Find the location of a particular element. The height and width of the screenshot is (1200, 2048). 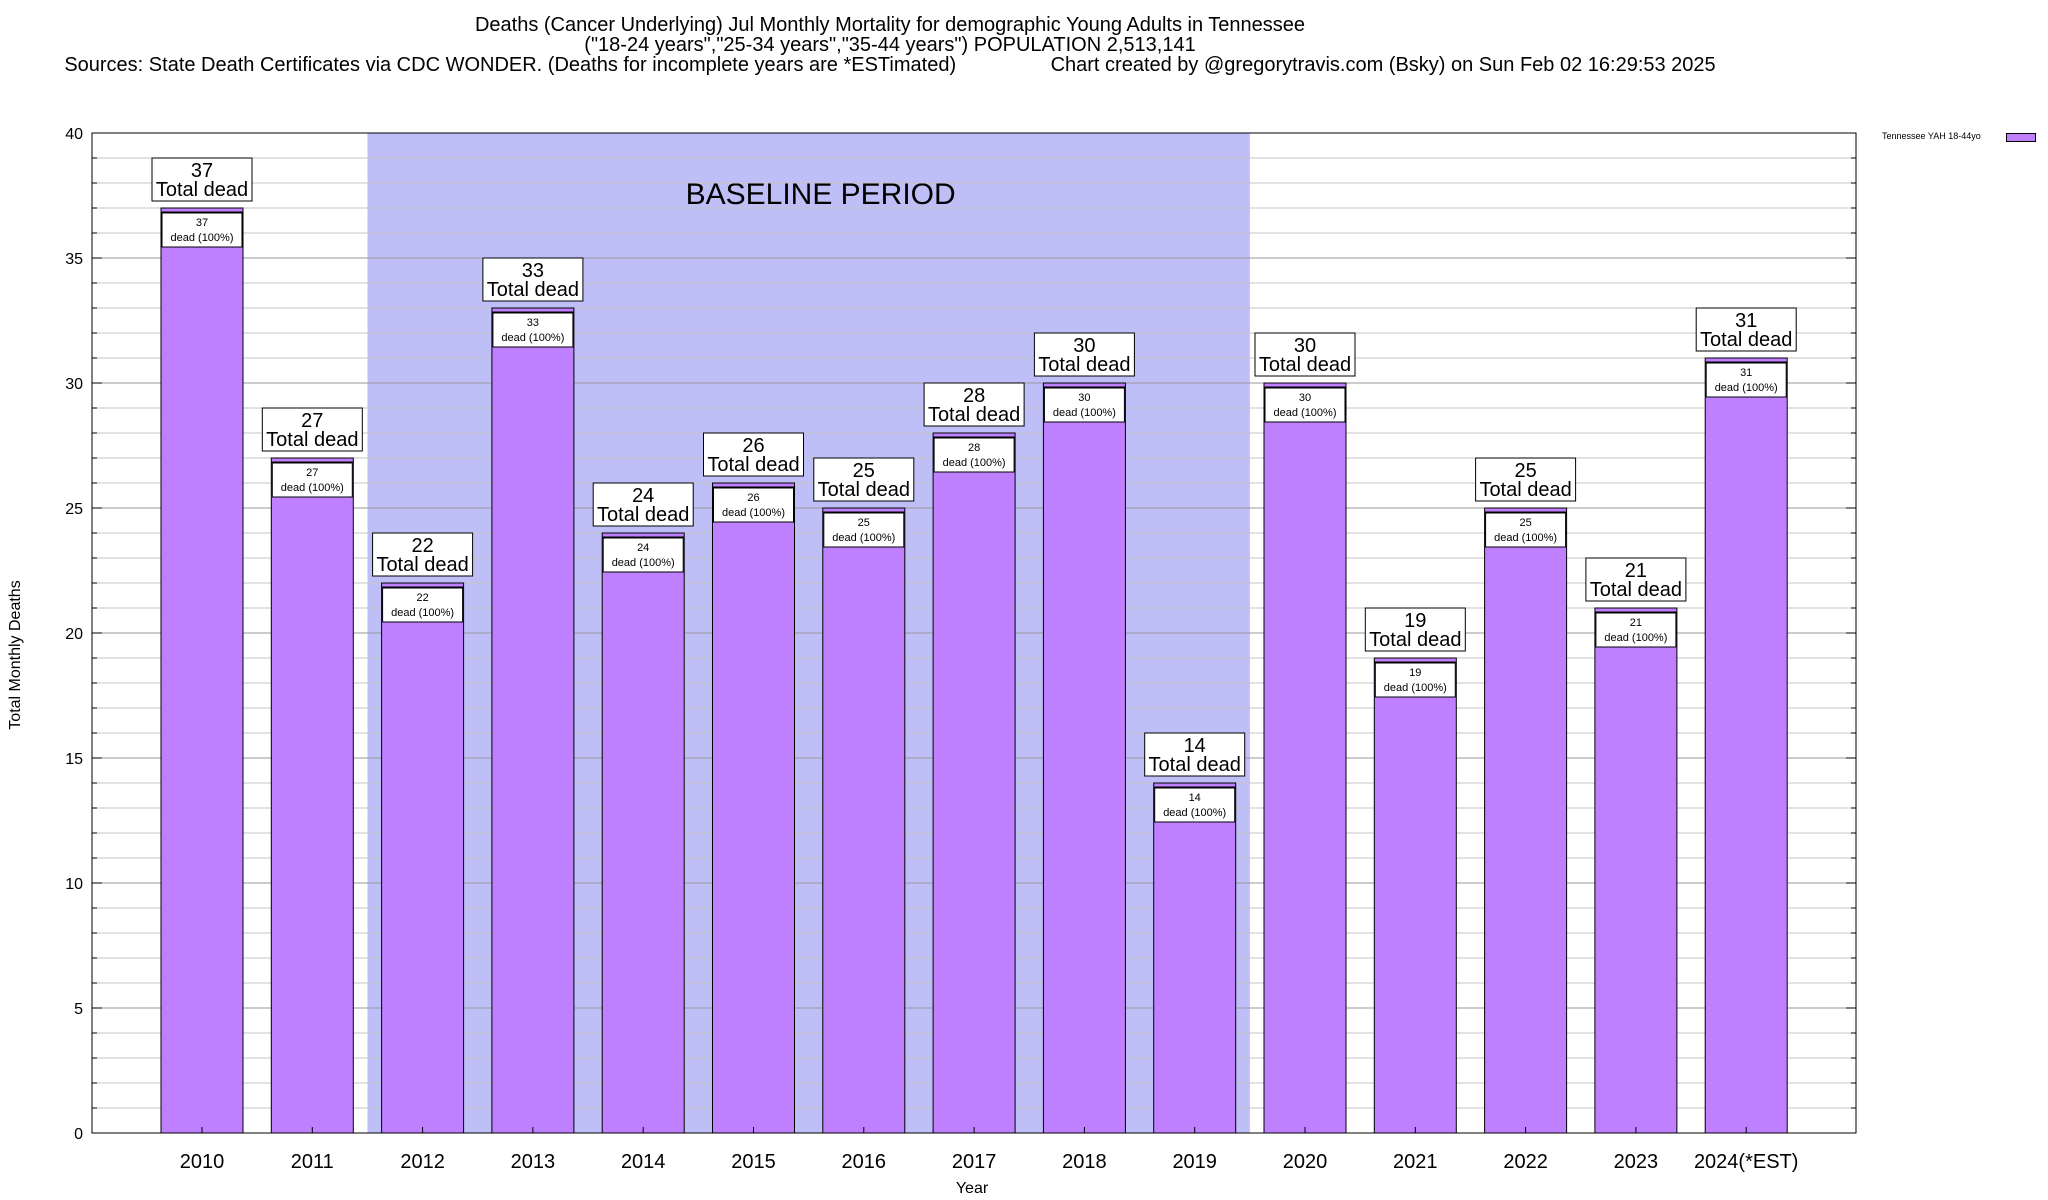

y-tick-label: 15 is located at coordinates (74, 759).